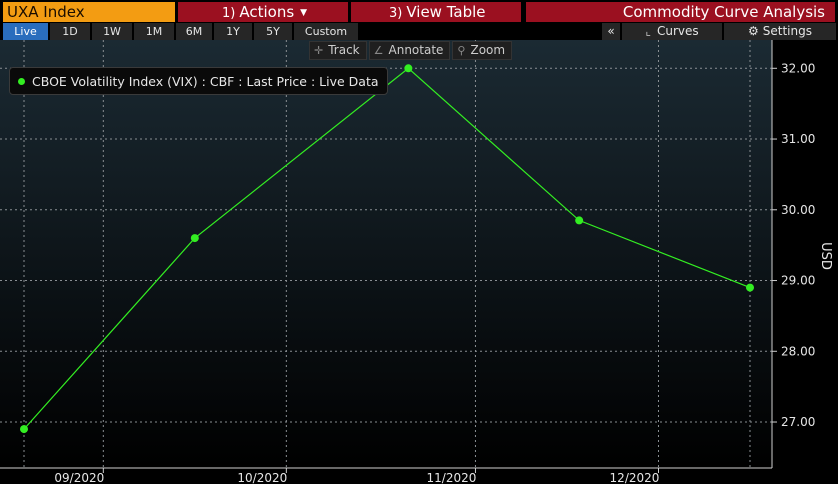 The image size is (838, 484). What do you see at coordinates (378, 50) in the screenshot?
I see `pencil-icon: ∠` at bounding box center [378, 50].